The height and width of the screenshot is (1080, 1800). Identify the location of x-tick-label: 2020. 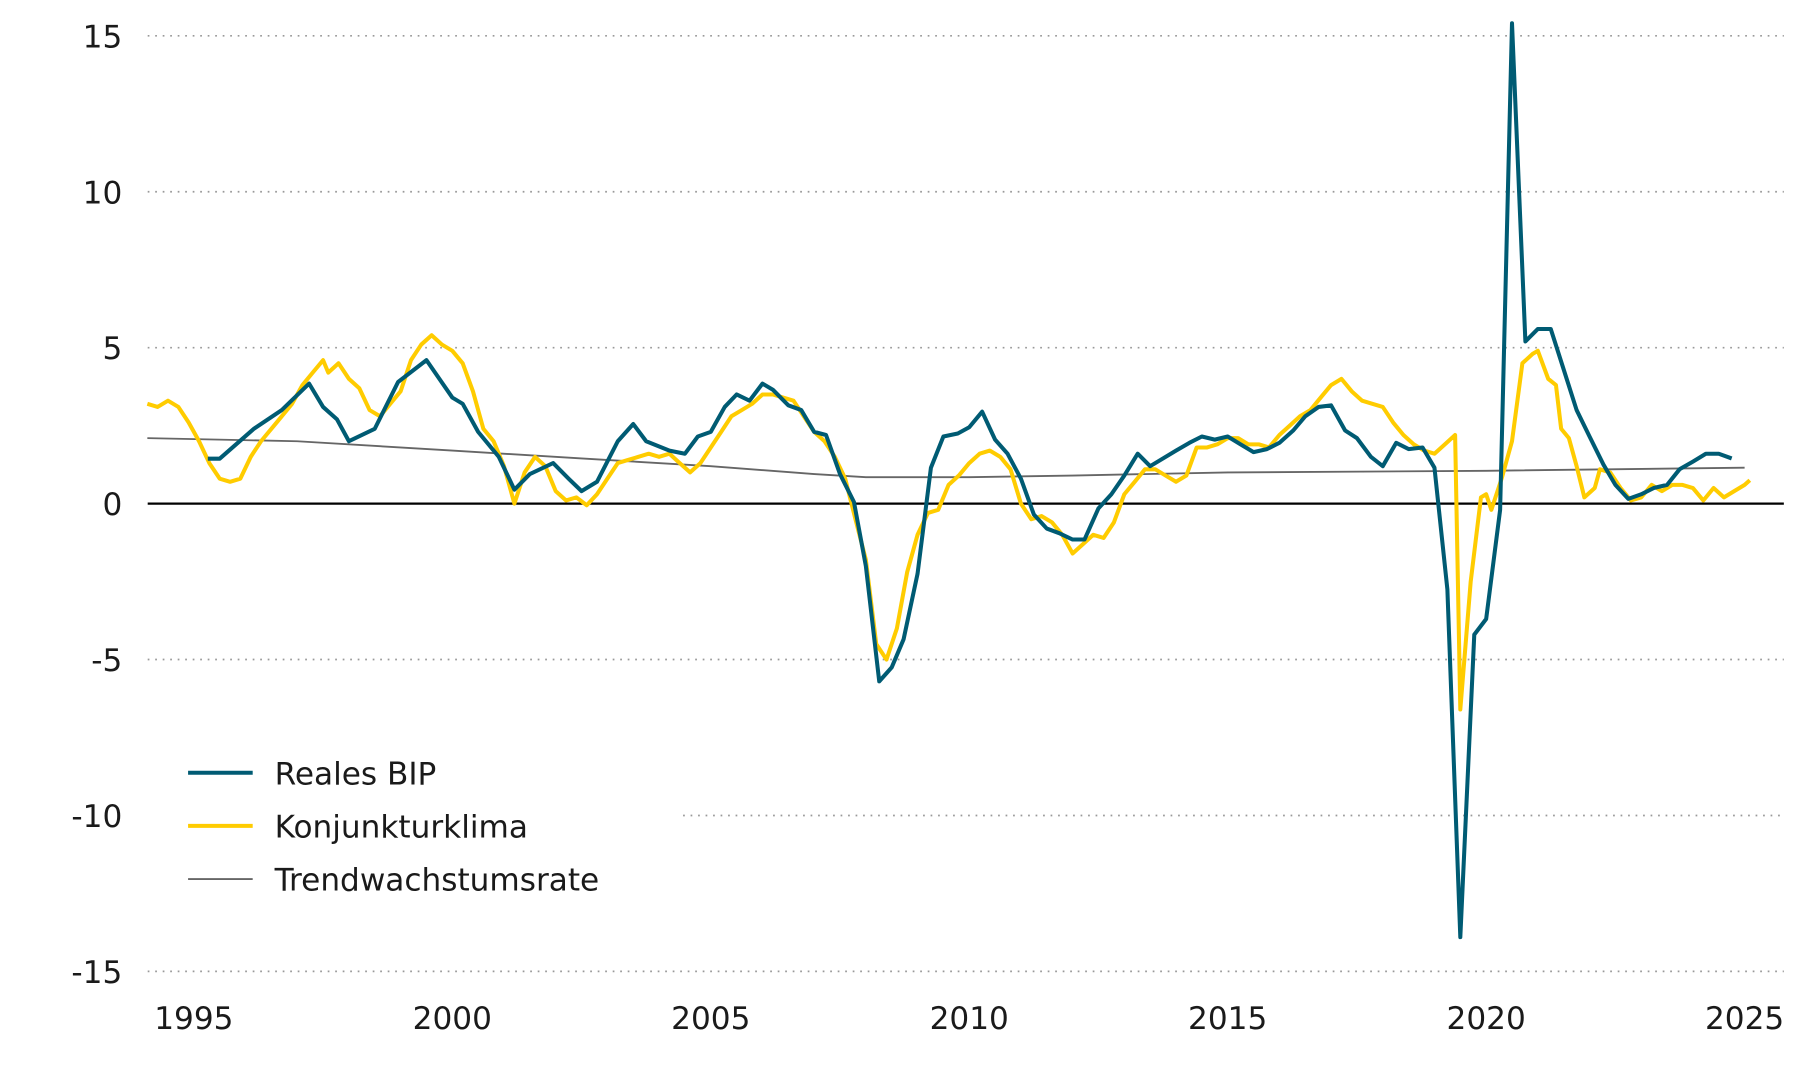
(1486, 1019).